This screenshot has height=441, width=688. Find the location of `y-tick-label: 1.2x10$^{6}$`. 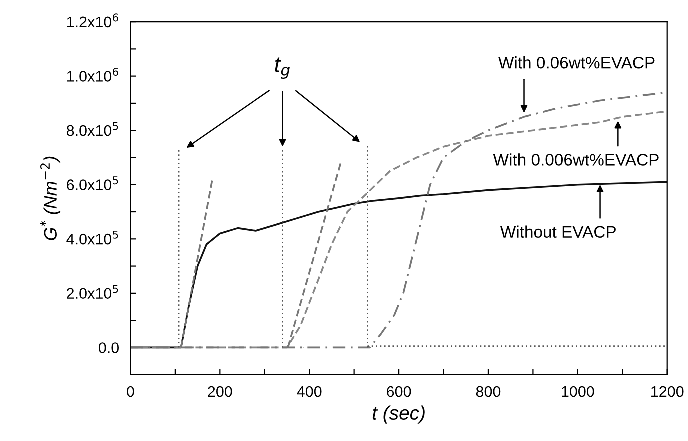

y-tick-label: 1.2x10$^{6}$ is located at coordinates (92, 21).